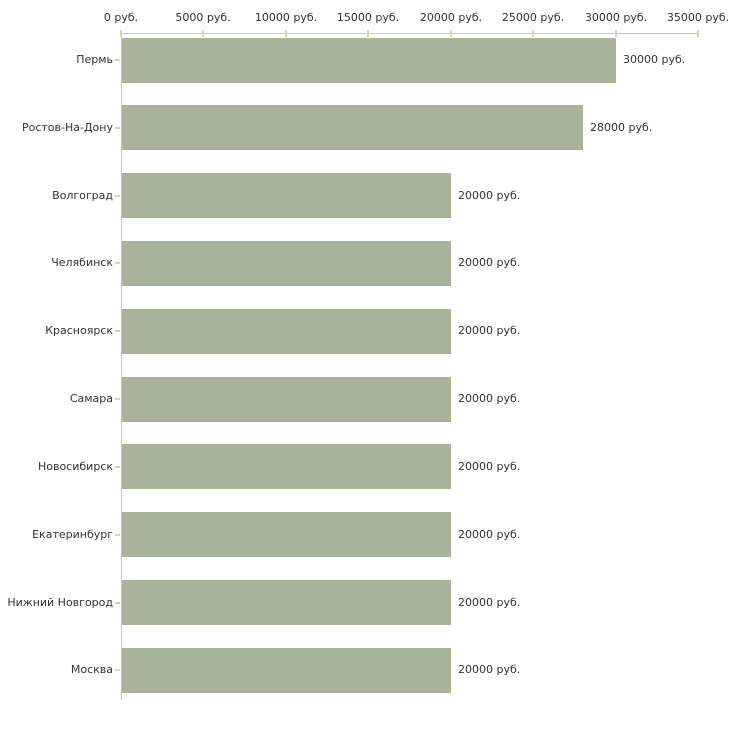  Describe the element at coordinates (203, 17) in the screenshot. I see `x-axis-tick-label: 5000 руб.` at that location.